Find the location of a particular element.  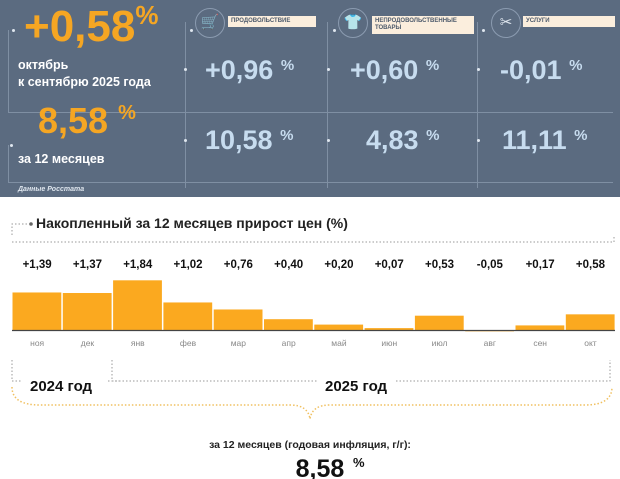

data-label: +0,20 is located at coordinates (338, 265).